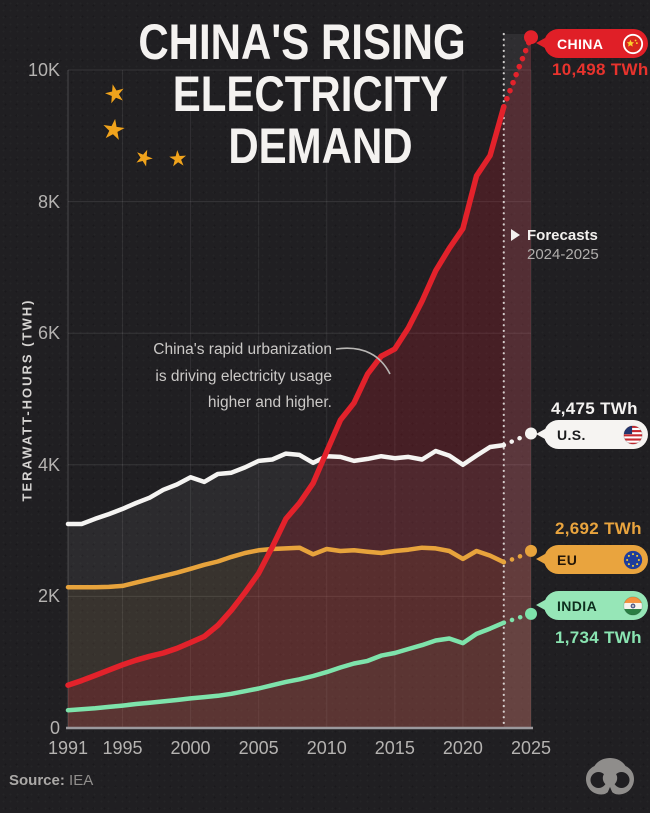 The height and width of the screenshot is (813, 650). I want to click on title-line-3: DEMAND, so click(320, 146).